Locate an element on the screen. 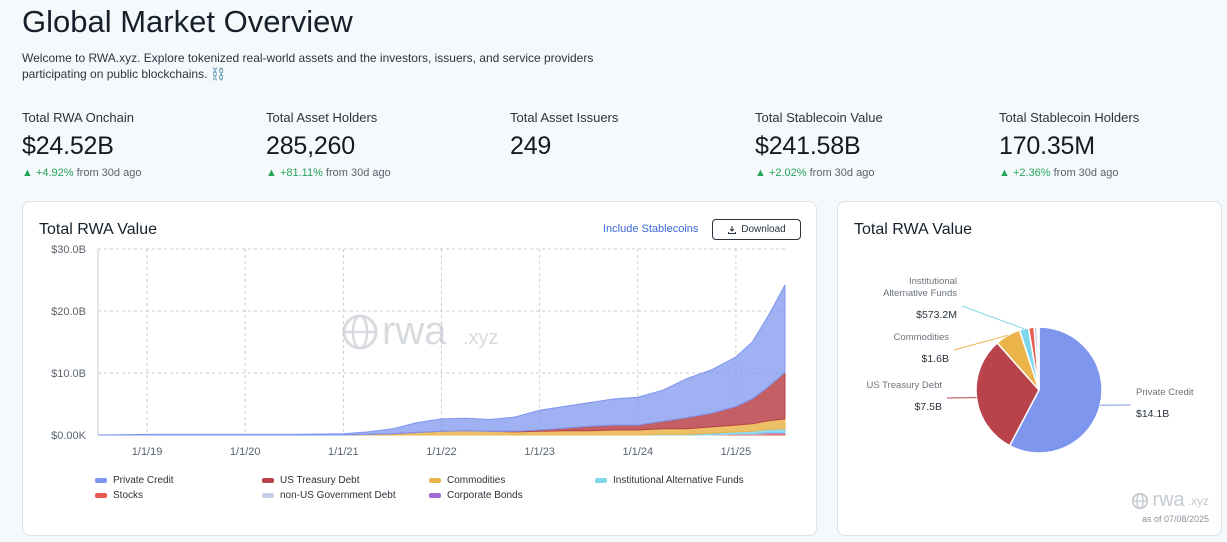 The height and width of the screenshot is (542, 1227). stat-value: 170.35M is located at coordinates (1047, 146).